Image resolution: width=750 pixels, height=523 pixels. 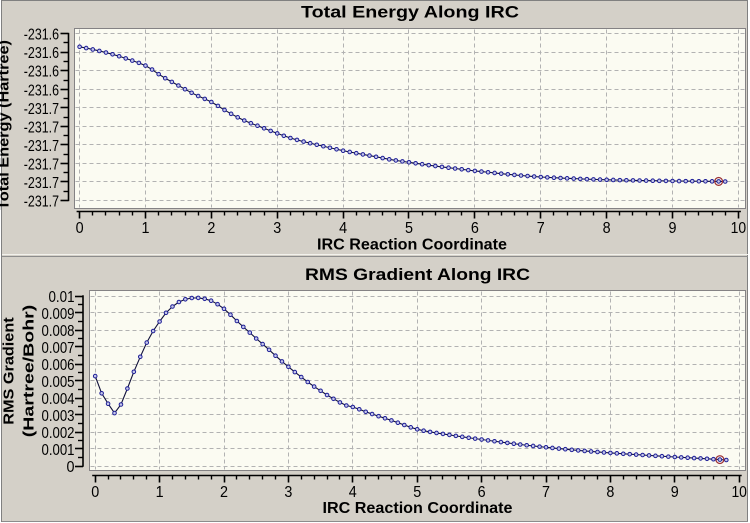 I want to click on svg-text: 0.002, so click(x=58, y=433).